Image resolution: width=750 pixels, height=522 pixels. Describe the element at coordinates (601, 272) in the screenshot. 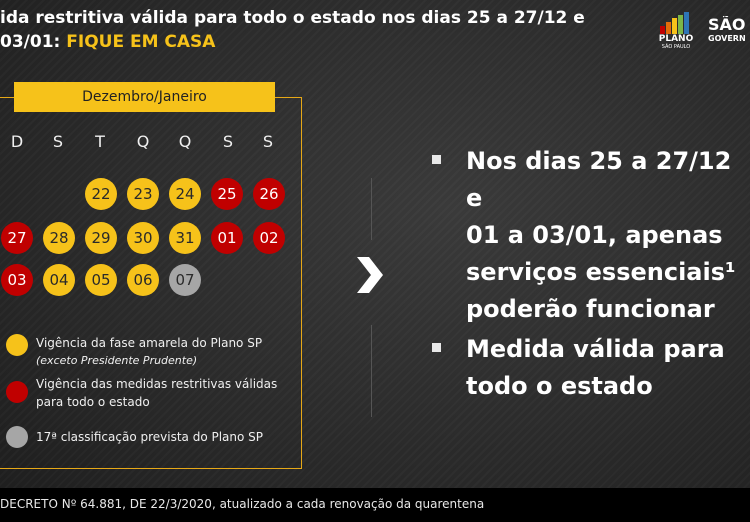

I see `bullet-1-line-3: serviços essenciais¹` at that location.